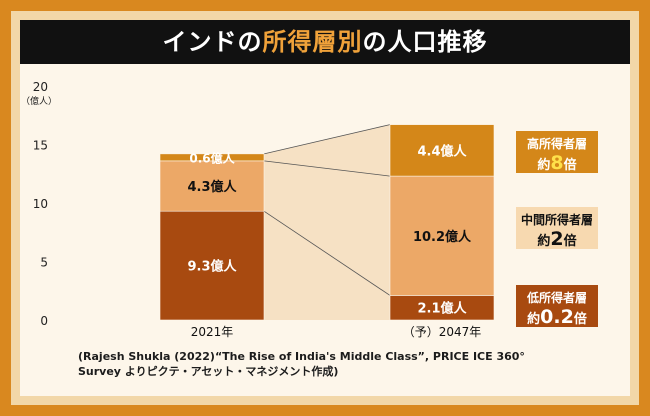 Image resolution: width=650 pixels, height=416 pixels. I want to click on title-bar: インドの所得層別の人口推移, so click(325, 42).